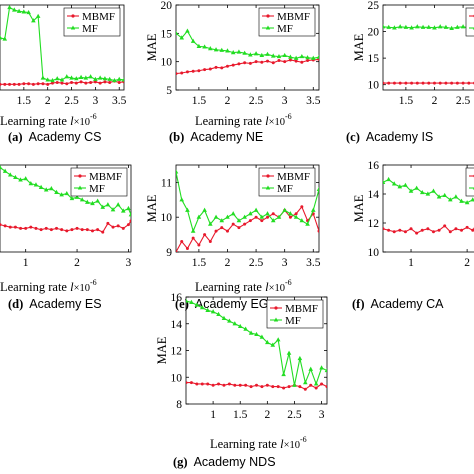 The image size is (474, 474). What do you see at coordinates (313, 263) in the screenshot?
I see `x-tick-label: 3.5` at bounding box center [313, 263].